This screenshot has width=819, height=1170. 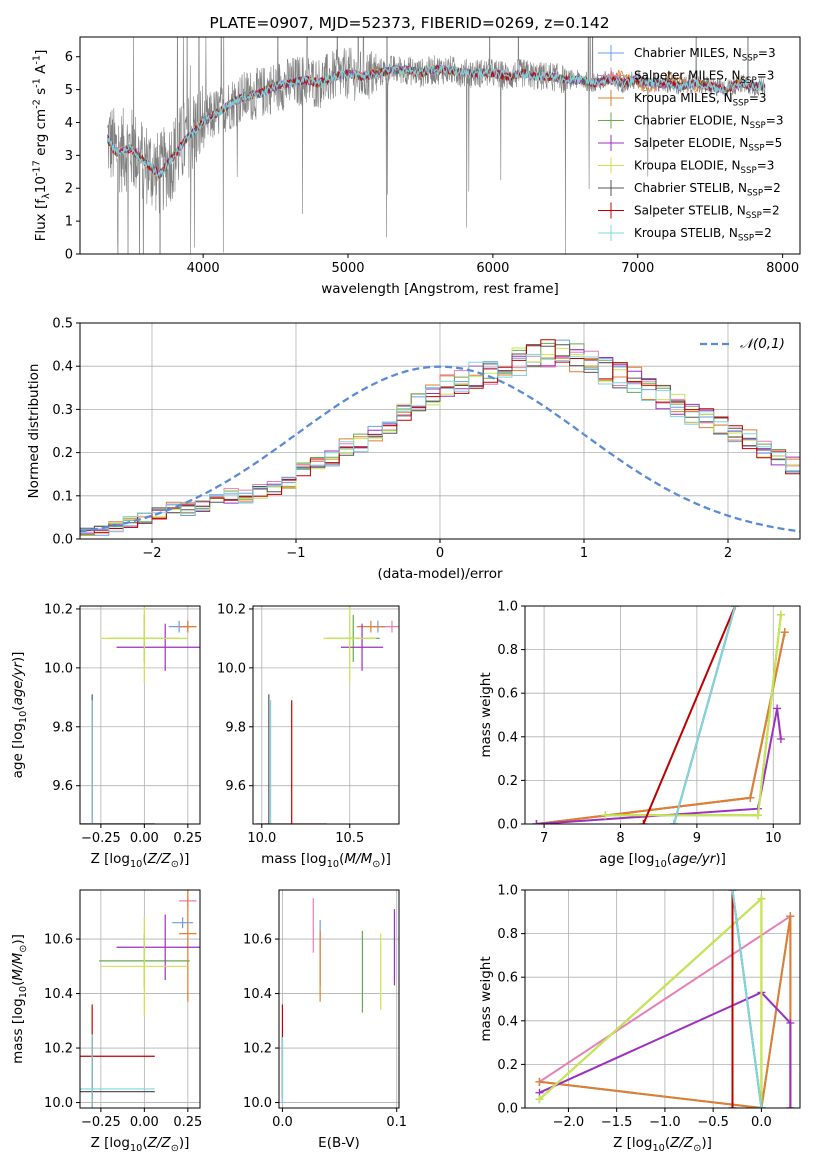 I want to click on x-tick-label: 9, so click(x=697, y=838).